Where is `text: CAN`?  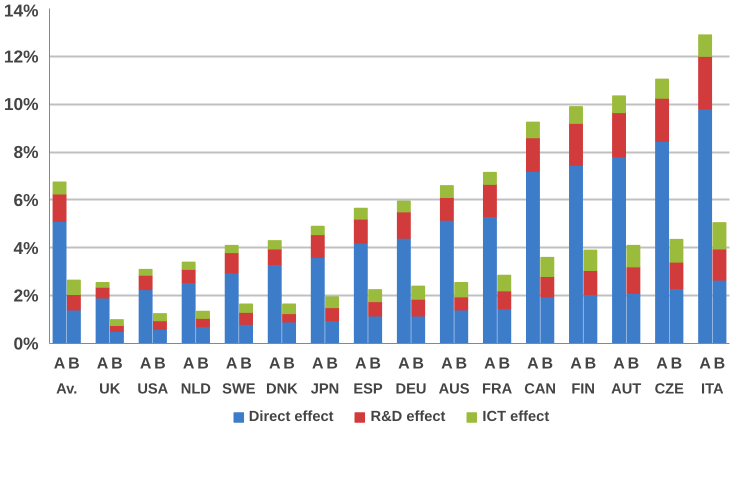 text: CAN is located at coordinates (540, 390).